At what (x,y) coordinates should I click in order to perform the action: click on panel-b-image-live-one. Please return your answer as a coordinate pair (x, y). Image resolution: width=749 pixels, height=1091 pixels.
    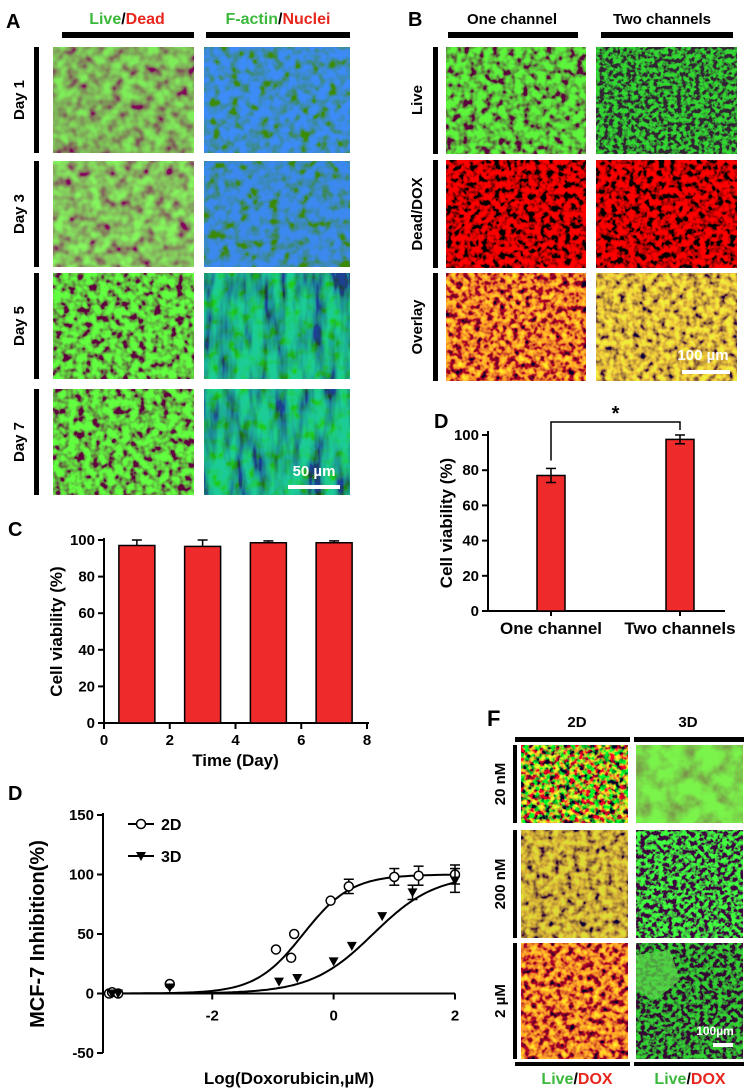
    Looking at the image, I should click on (516, 100).